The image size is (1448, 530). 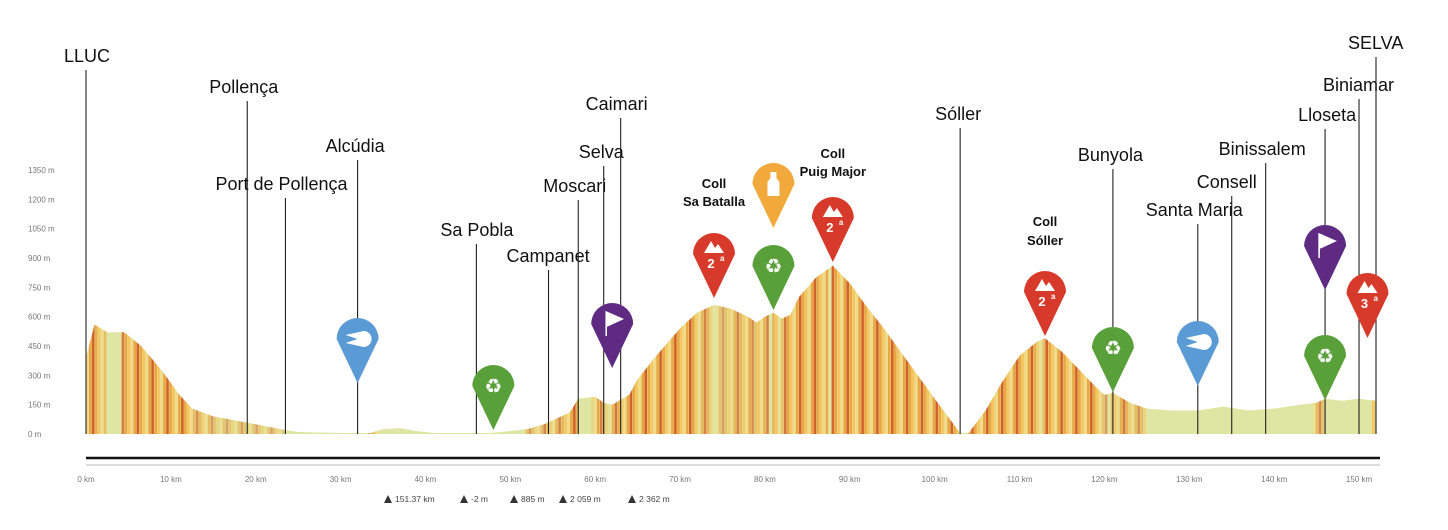 What do you see at coordinates (357, 350) in the screenshot?
I see `marker-pin-sprint` at bounding box center [357, 350].